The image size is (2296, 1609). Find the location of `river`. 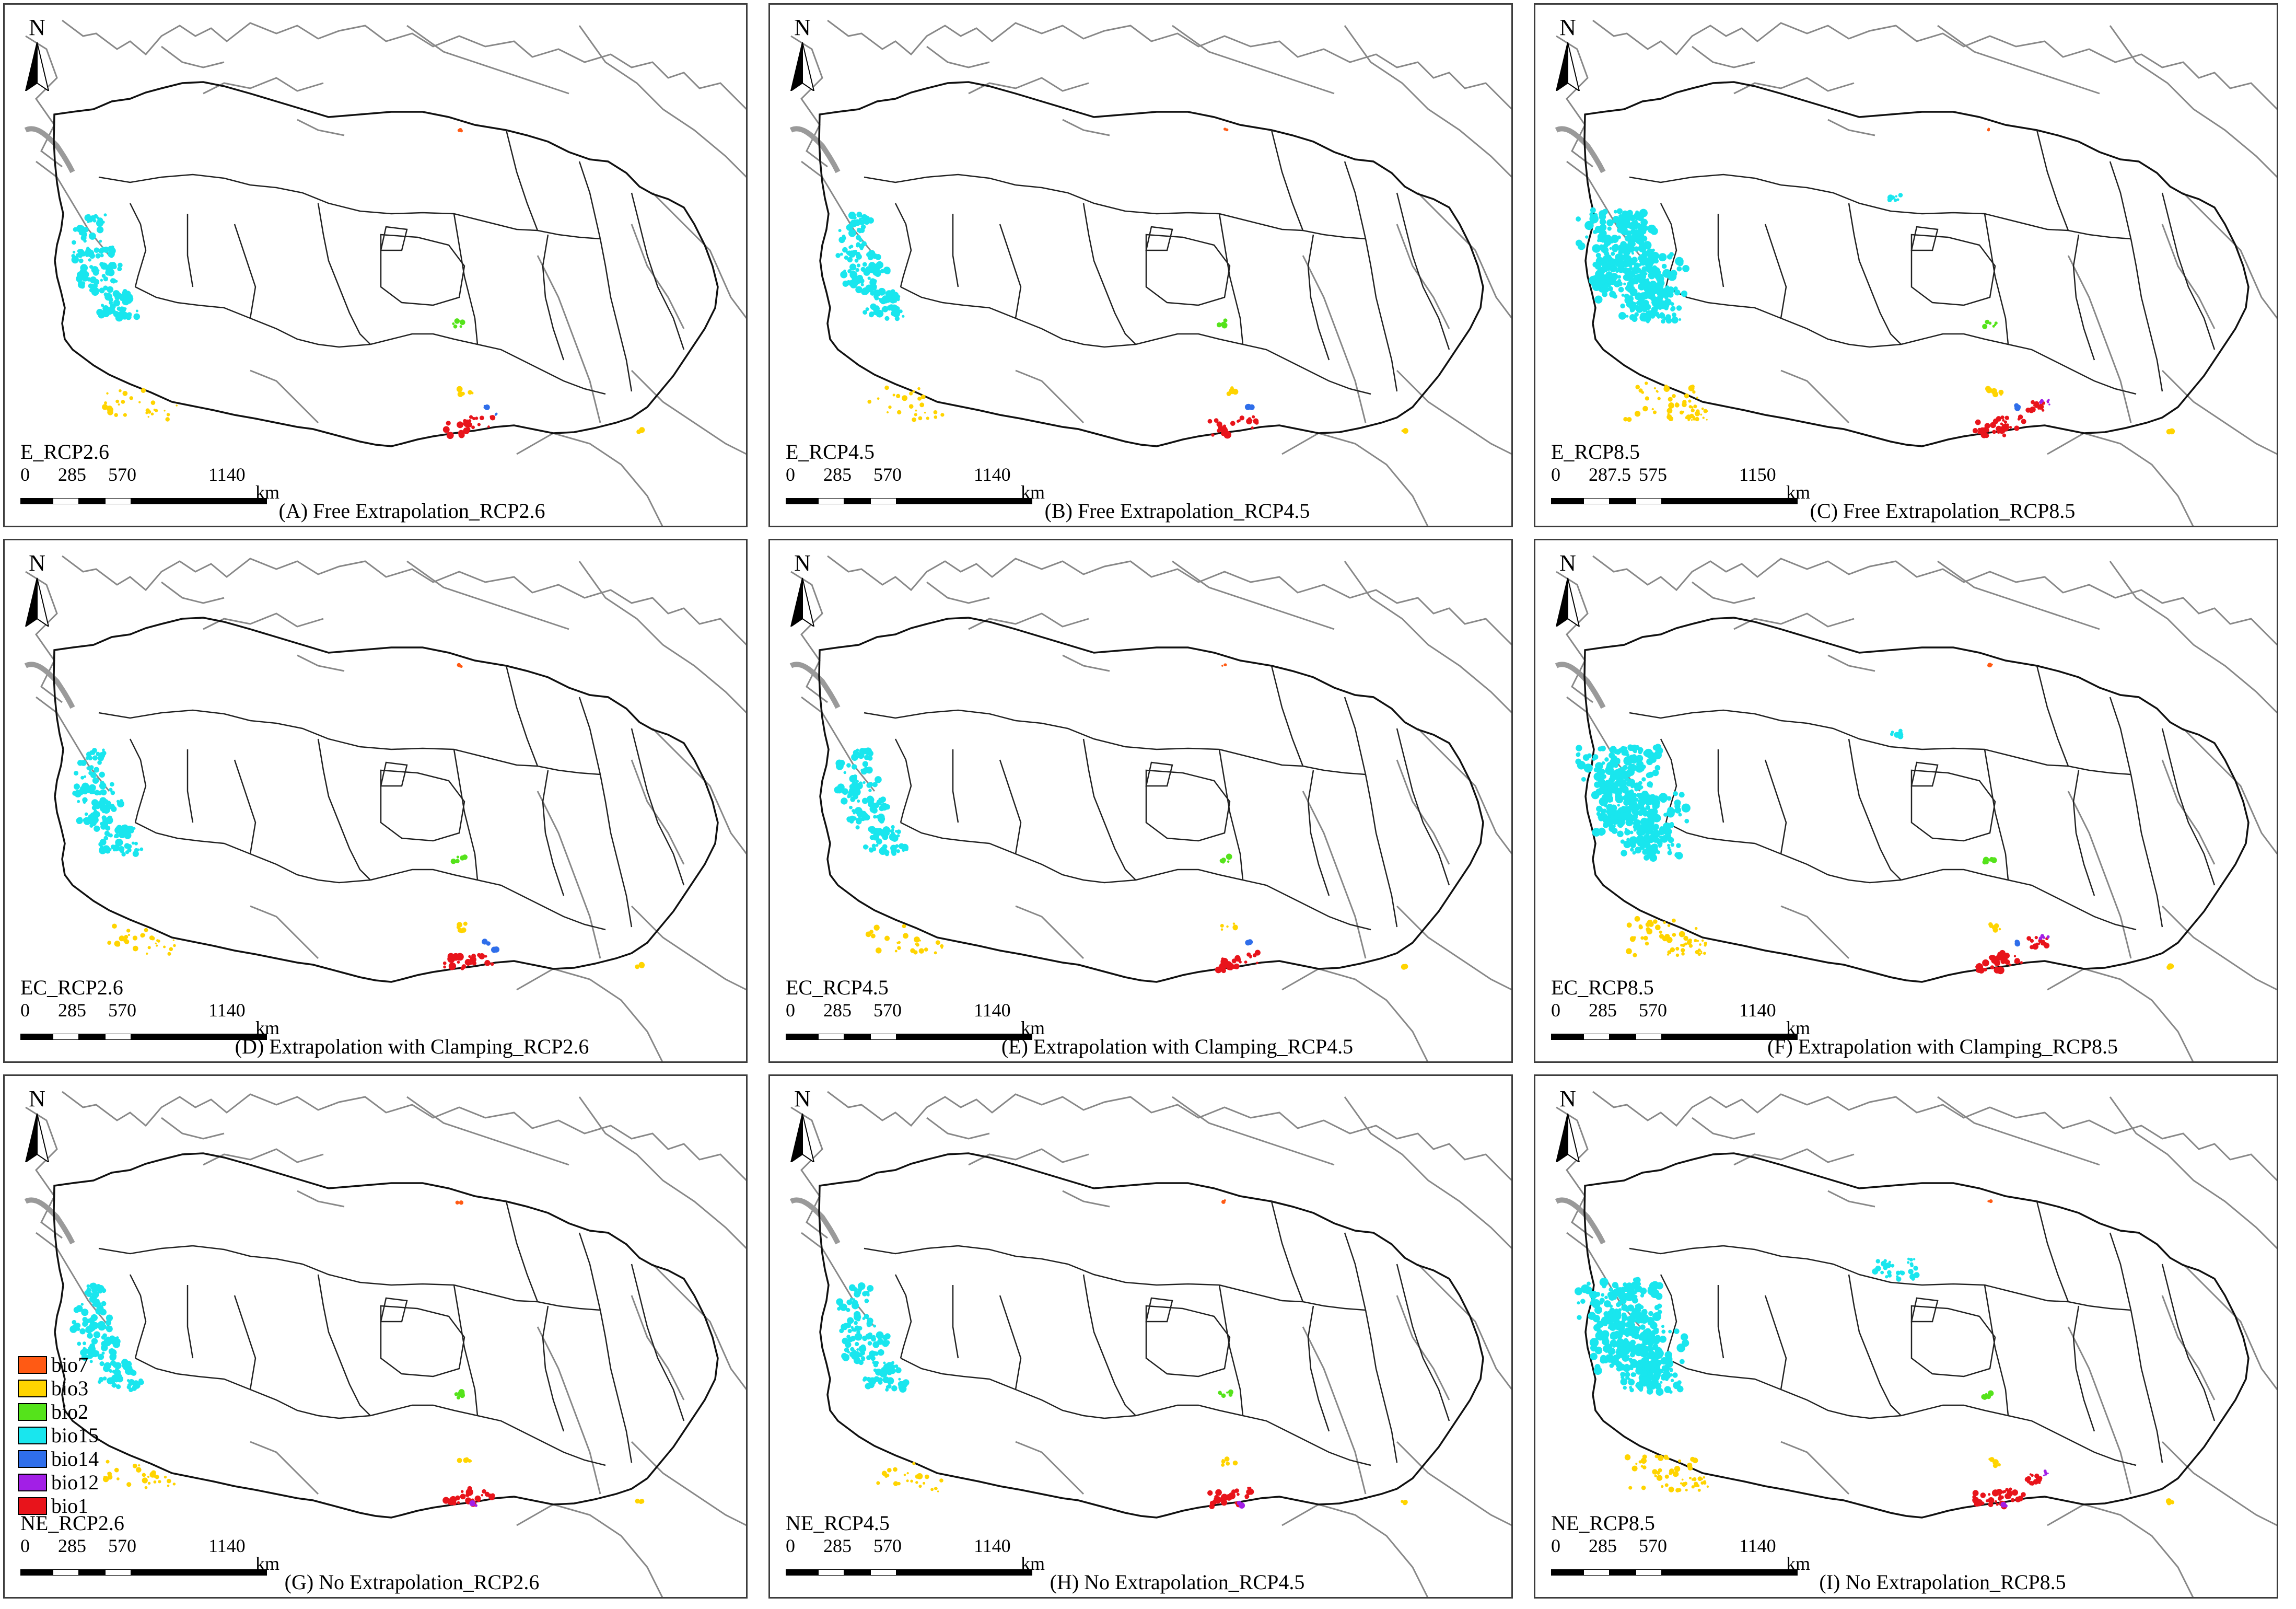

river is located at coordinates (1580, 149).